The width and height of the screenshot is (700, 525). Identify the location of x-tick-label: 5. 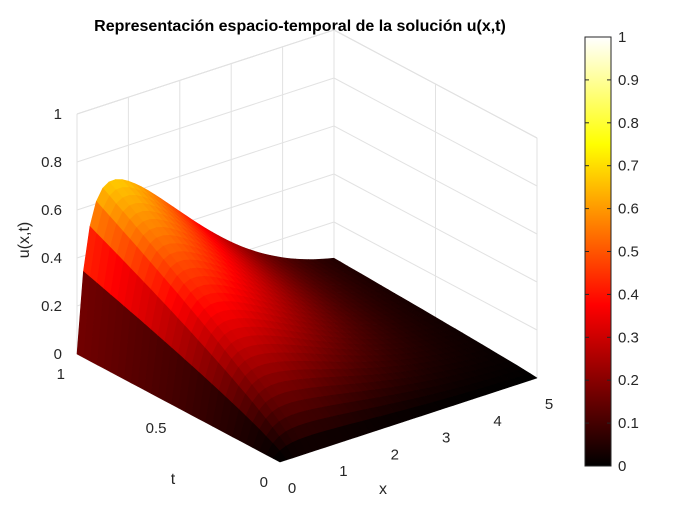
(549, 404).